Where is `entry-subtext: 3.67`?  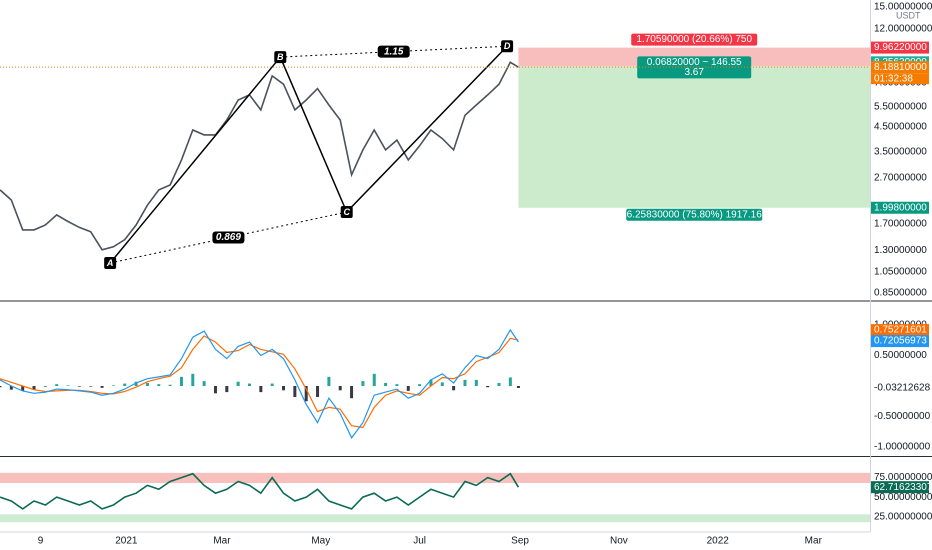 entry-subtext: 3.67 is located at coordinates (694, 72).